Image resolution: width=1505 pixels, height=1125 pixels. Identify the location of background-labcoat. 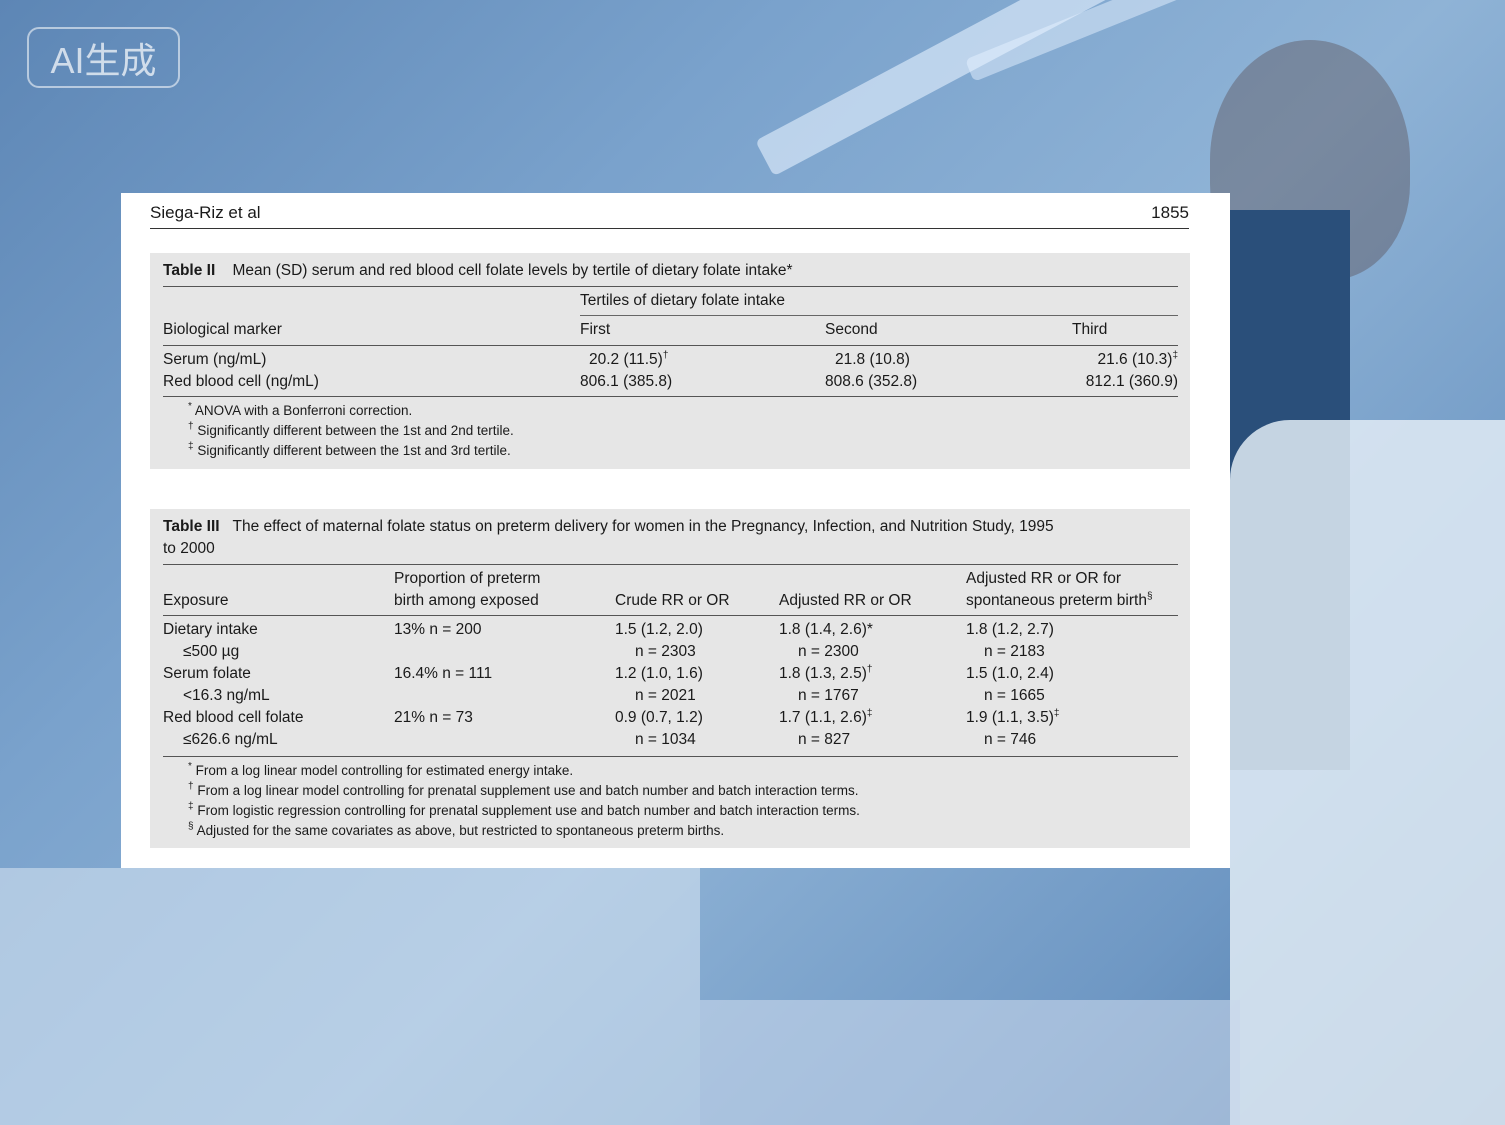
(1367, 772).